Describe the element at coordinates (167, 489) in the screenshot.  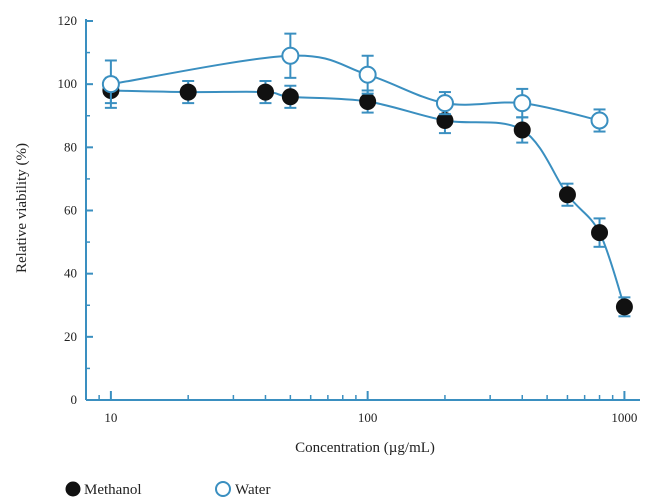
I see `legend: Methanol Water` at that location.